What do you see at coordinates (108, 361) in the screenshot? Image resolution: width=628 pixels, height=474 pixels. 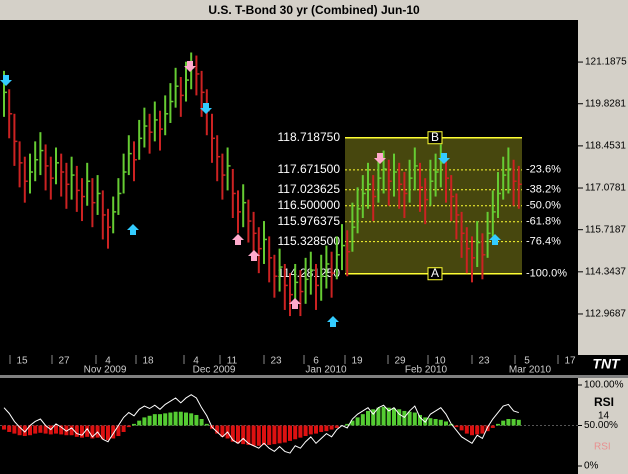 I see `x-tick-label: 4` at bounding box center [108, 361].